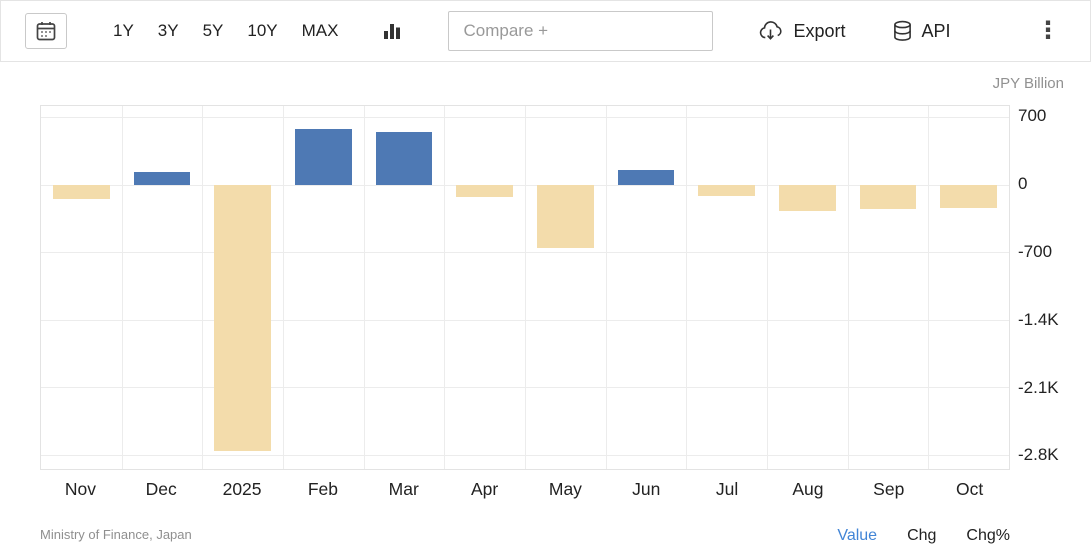  I want to click on calendar-button, so click(46, 31).